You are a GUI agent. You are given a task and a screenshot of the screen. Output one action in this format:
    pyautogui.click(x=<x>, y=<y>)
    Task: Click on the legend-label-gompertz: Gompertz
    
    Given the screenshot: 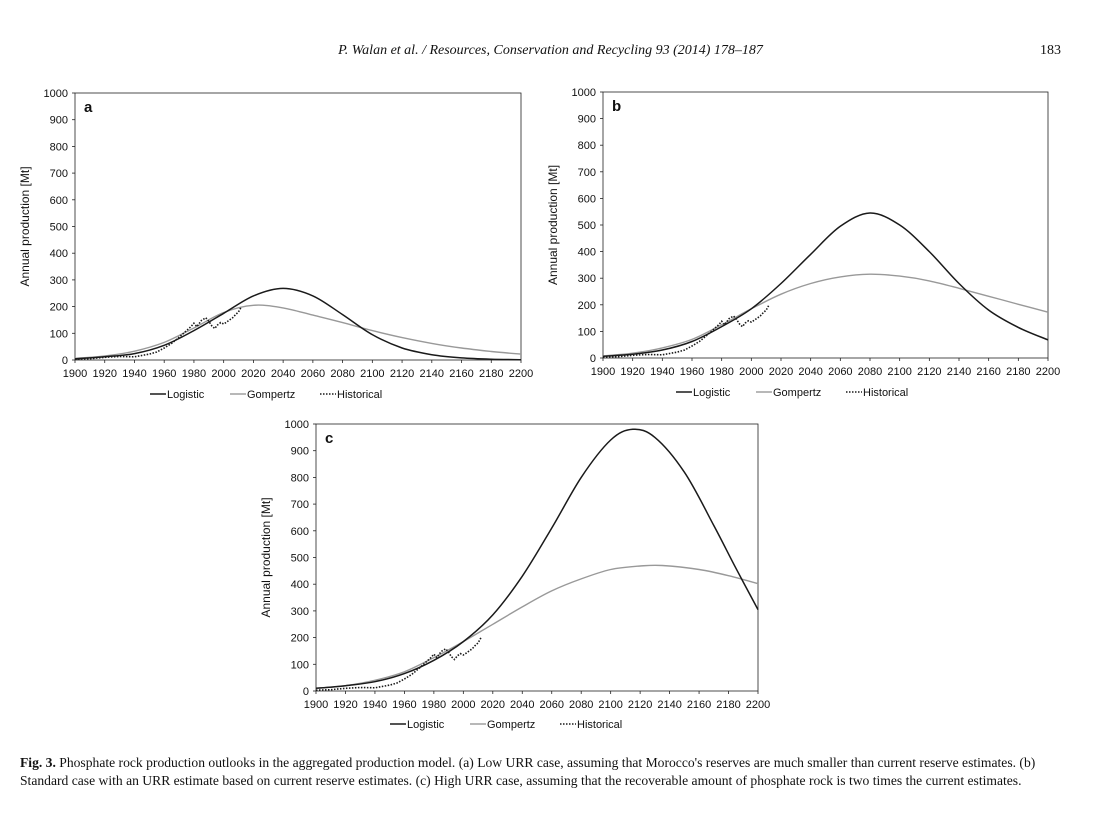 What is the action you would take?
    pyautogui.click(x=271, y=395)
    